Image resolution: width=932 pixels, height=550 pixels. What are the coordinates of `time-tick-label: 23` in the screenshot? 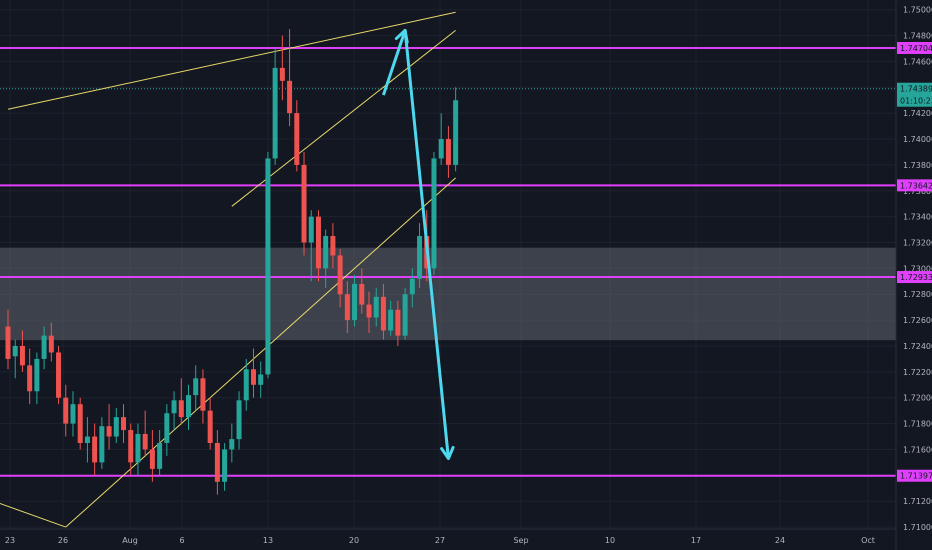 It's located at (10, 540).